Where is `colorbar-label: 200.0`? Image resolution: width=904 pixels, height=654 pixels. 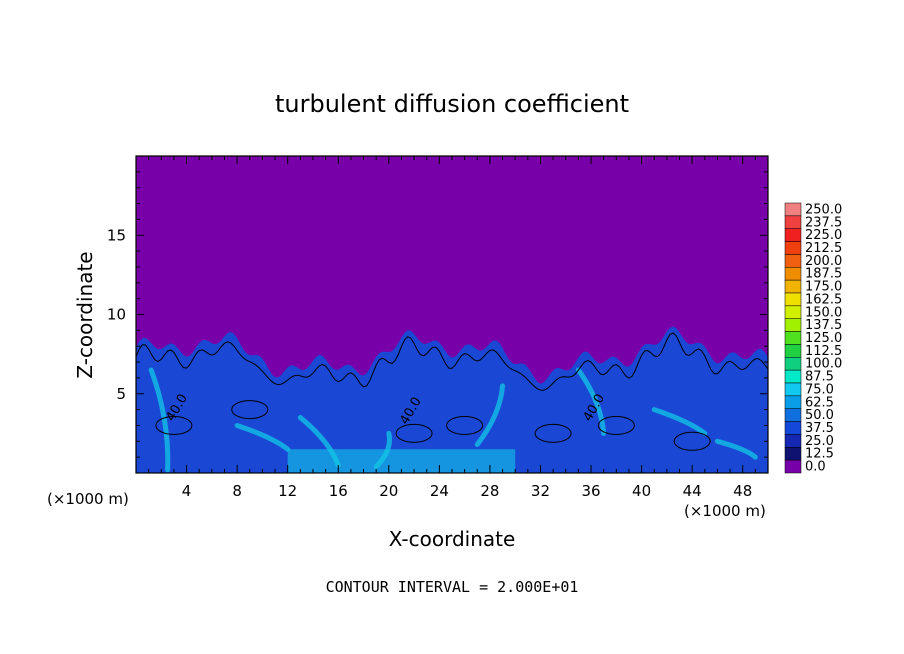
colorbar-label: 200.0 is located at coordinates (823, 261).